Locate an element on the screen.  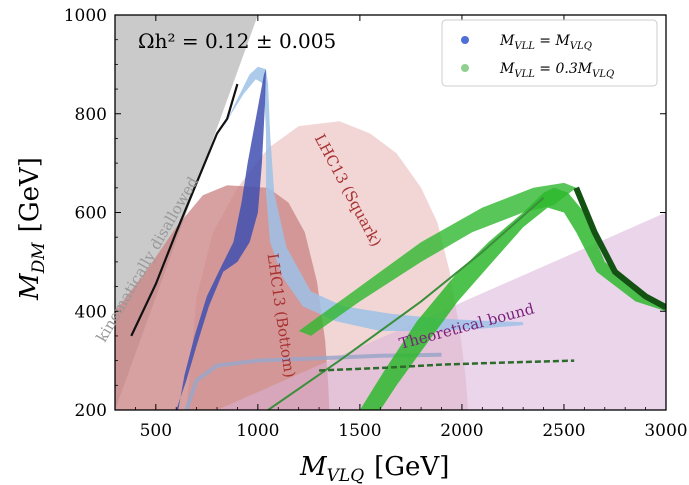
annotation-omega: Ωh² = 0.12 ± 0.005 is located at coordinates (237, 41).